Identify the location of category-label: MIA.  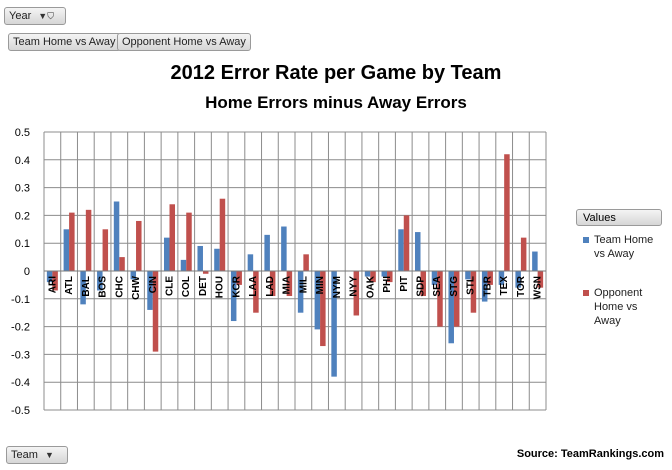
(287, 285).